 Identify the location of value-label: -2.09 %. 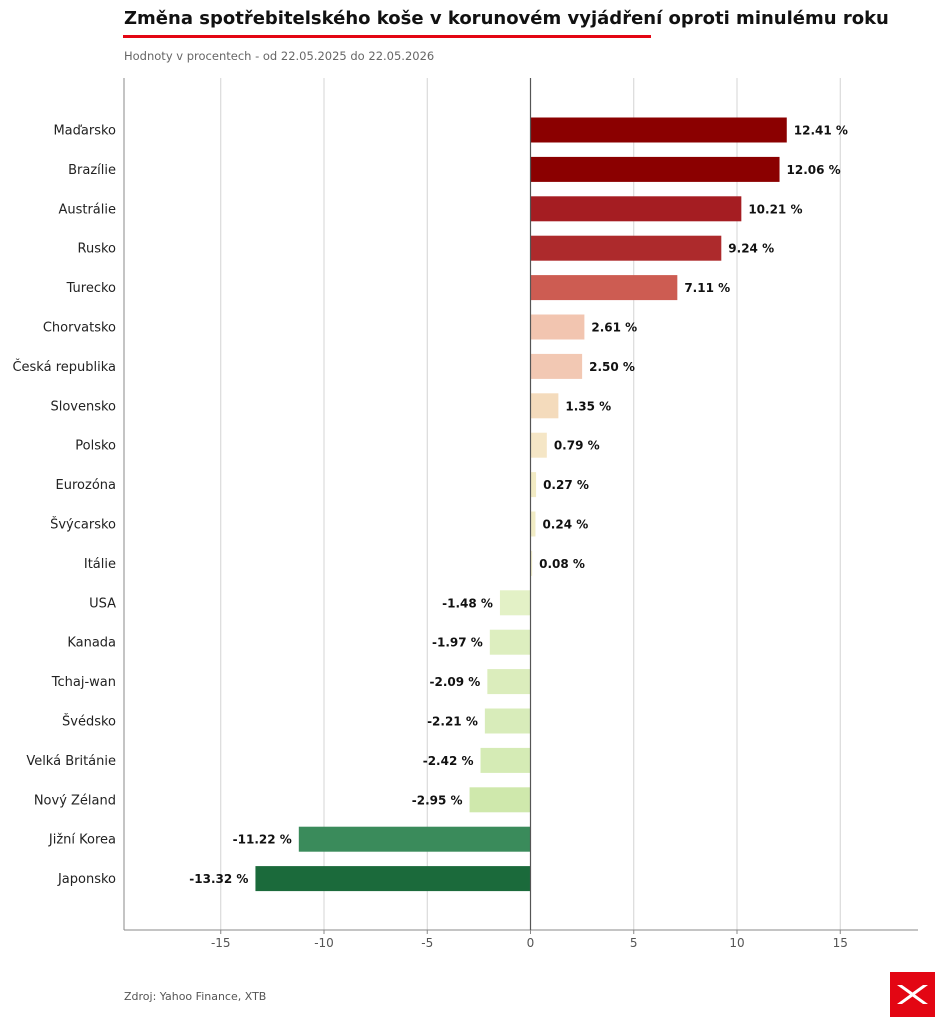
(455, 682).